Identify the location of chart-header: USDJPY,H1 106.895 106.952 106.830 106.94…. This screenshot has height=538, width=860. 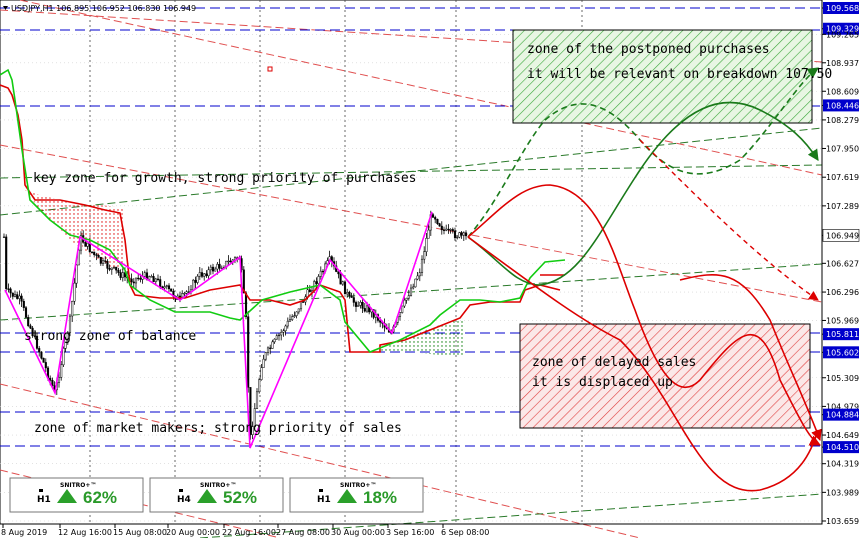
(99, 8).